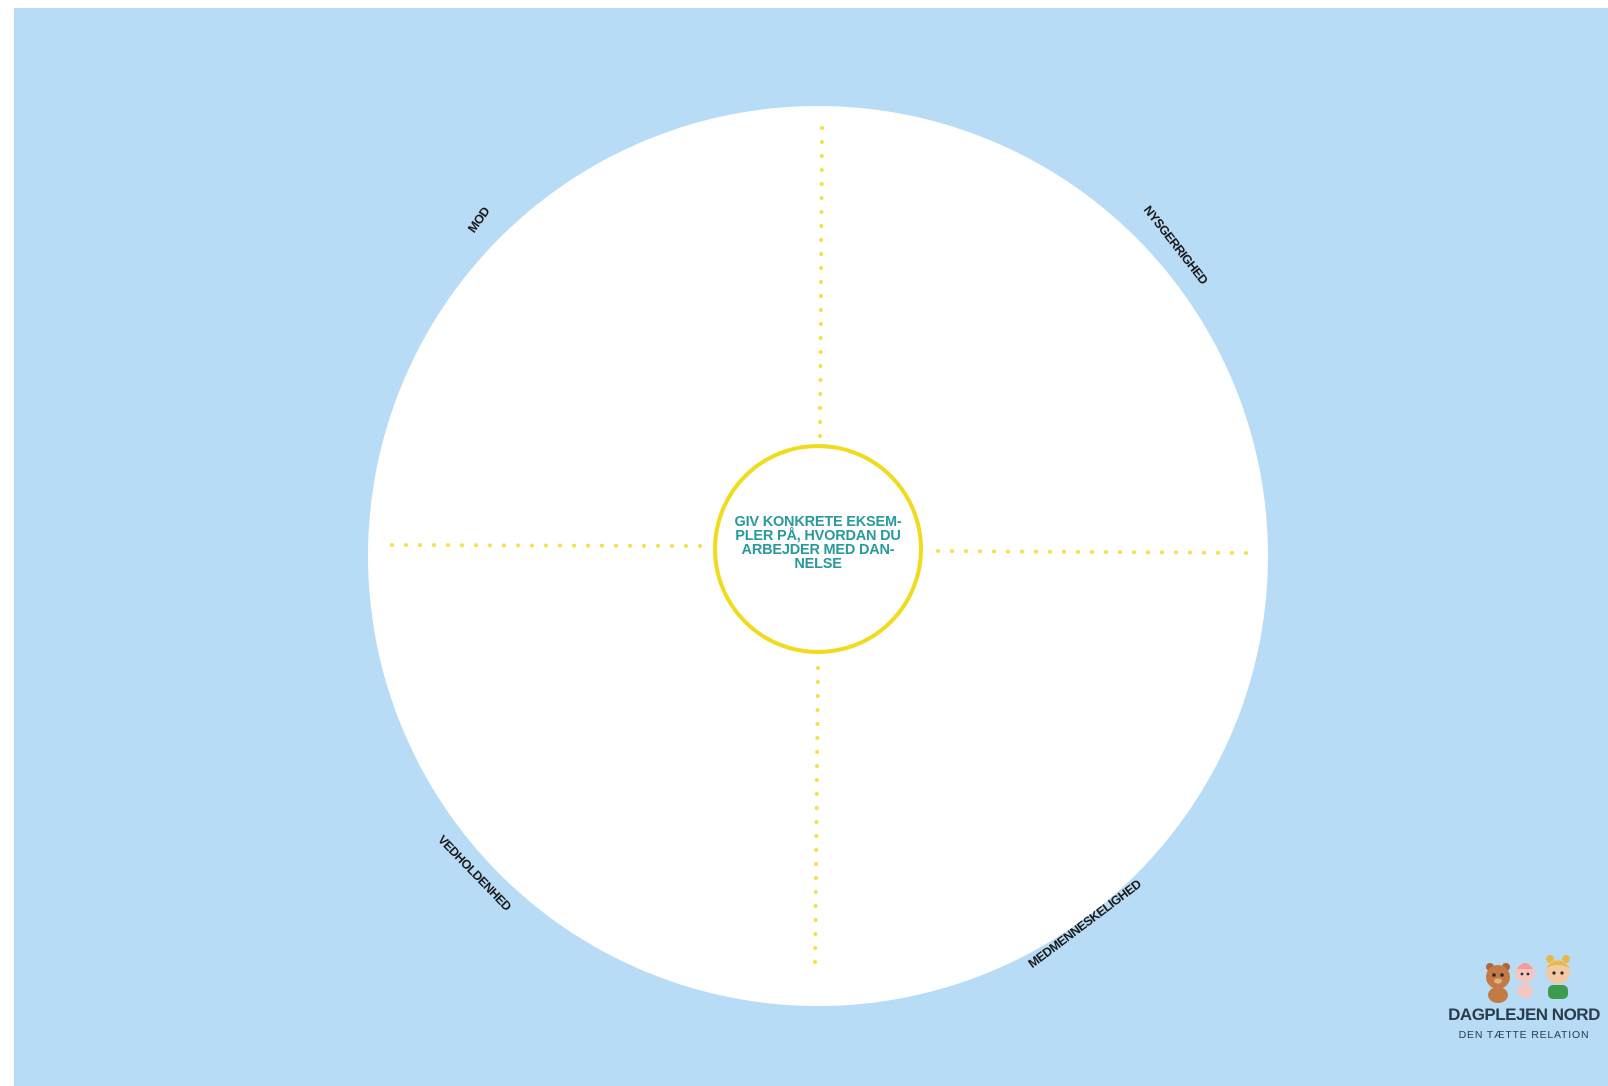  Describe the element at coordinates (546, 545) in the screenshot. I see `divider-left` at that location.